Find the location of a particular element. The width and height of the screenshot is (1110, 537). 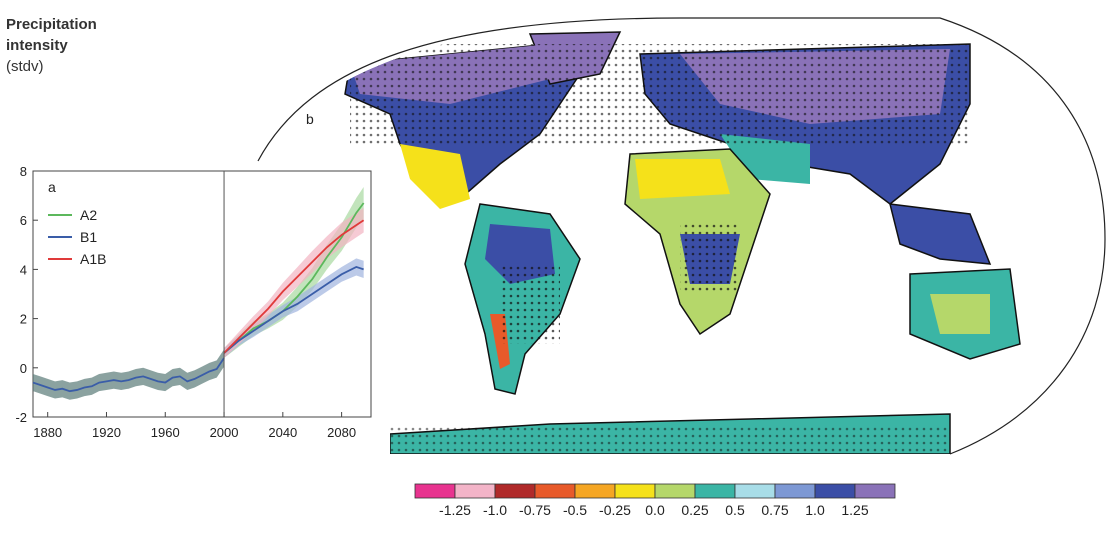

x-tick-label: 2040 is located at coordinates (282, 432).